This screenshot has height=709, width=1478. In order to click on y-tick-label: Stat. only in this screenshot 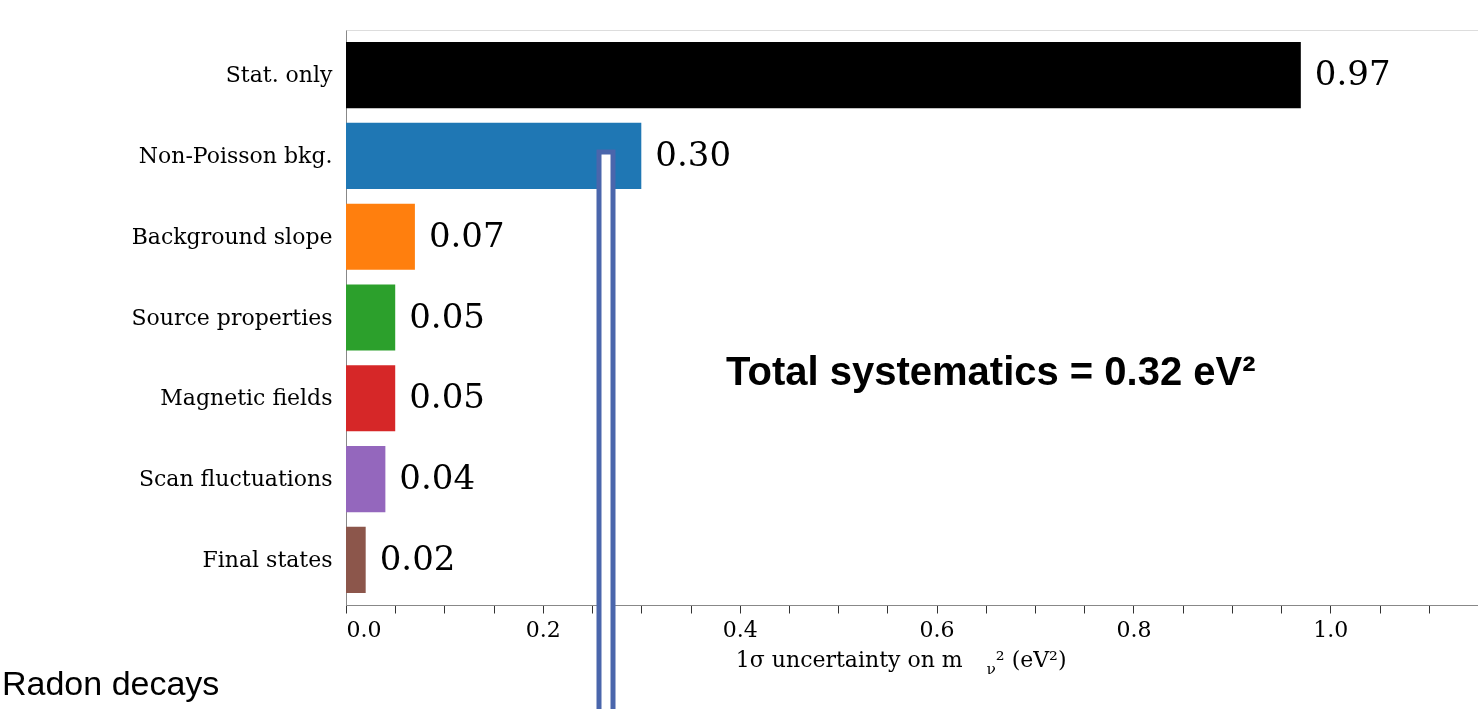, I will do `click(279, 75)`.